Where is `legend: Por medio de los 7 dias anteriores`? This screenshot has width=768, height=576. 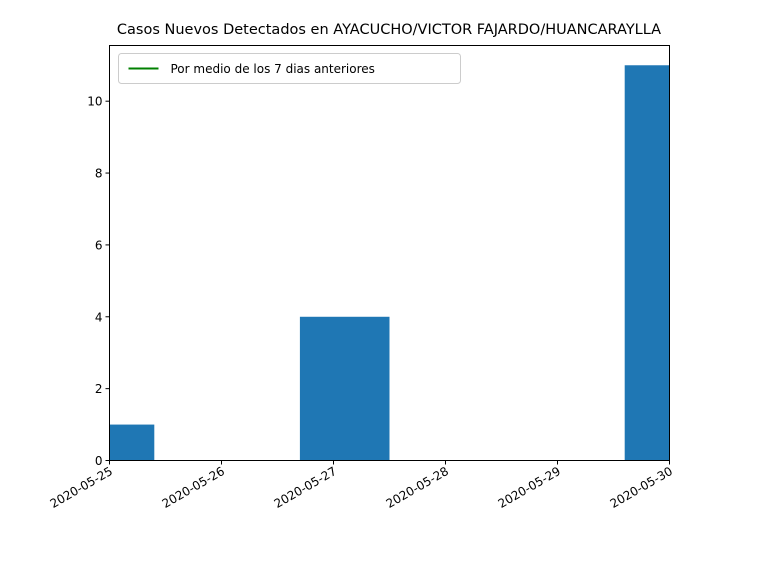
legend: Por medio de los 7 dias anteriores is located at coordinates (289, 68).